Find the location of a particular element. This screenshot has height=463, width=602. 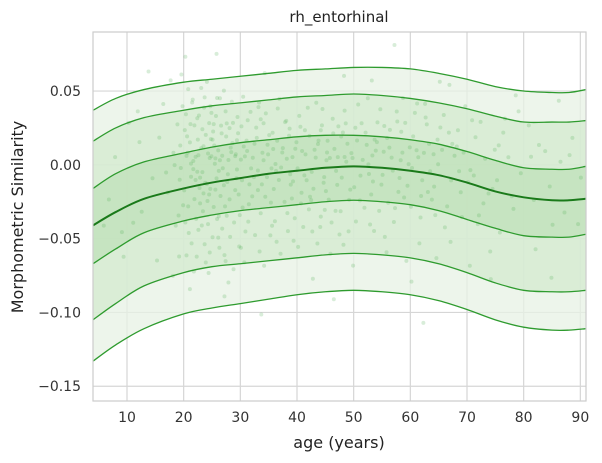

x-tick-label: 60 is located at coordinates (410, 418).